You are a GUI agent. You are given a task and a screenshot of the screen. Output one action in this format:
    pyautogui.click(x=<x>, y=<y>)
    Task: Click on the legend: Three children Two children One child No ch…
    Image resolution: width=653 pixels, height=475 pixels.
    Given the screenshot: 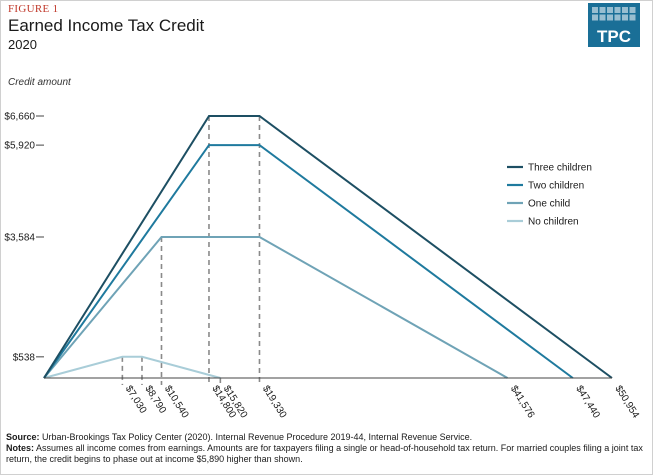 What is the action you would take?
    pyautogui.click(x=549, y=195)
    